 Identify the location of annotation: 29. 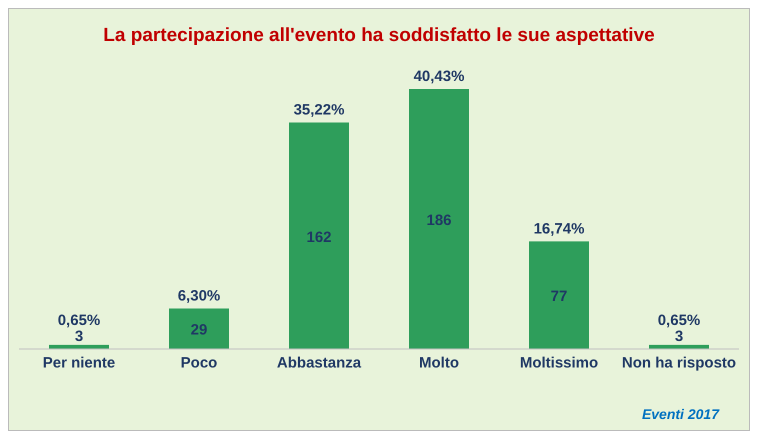
(199, 330).